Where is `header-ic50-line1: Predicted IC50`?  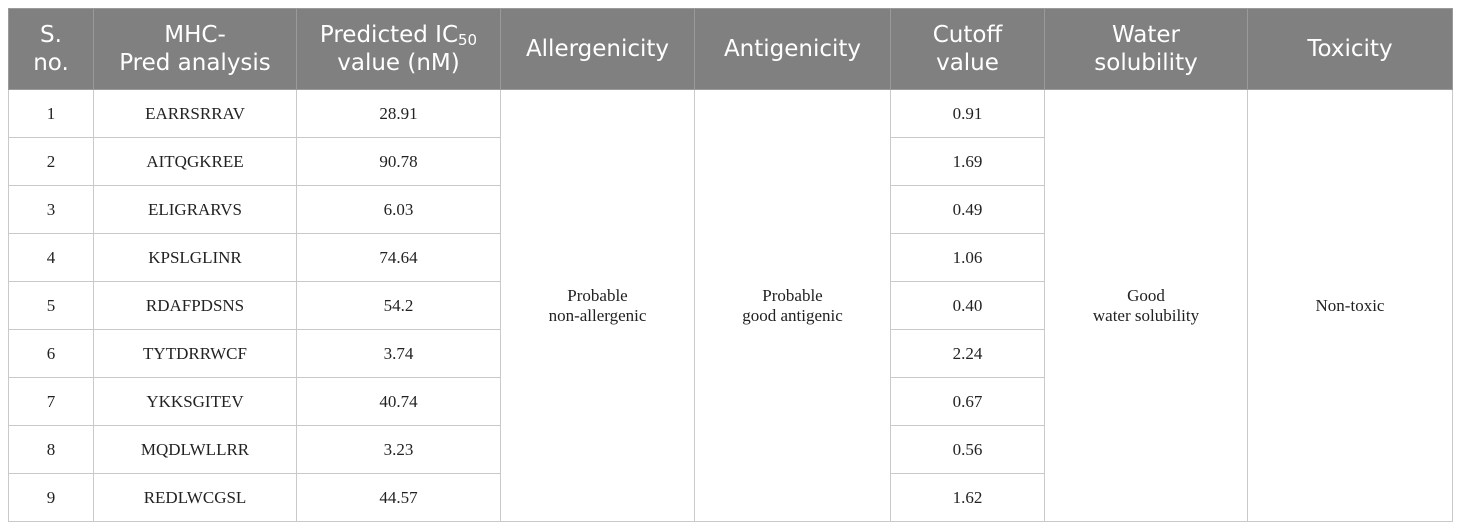
header-ic50-line1: Predicted IC50 is located at coordinates (398, 35).